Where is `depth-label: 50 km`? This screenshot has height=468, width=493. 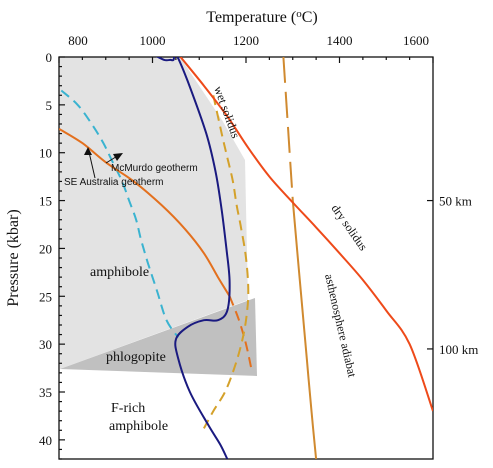 depth-label: 50 km is located at coordinates (455, 201).